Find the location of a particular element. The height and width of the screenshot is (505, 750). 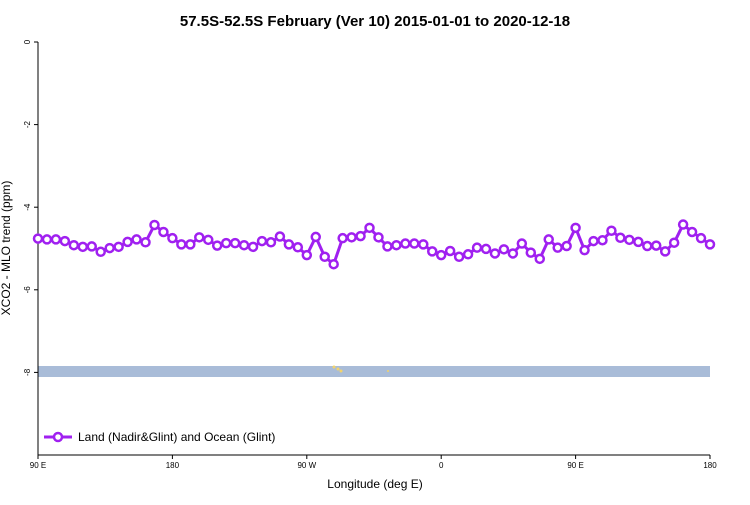

y-tick-label: -4 is located at coordinates (27, 207).